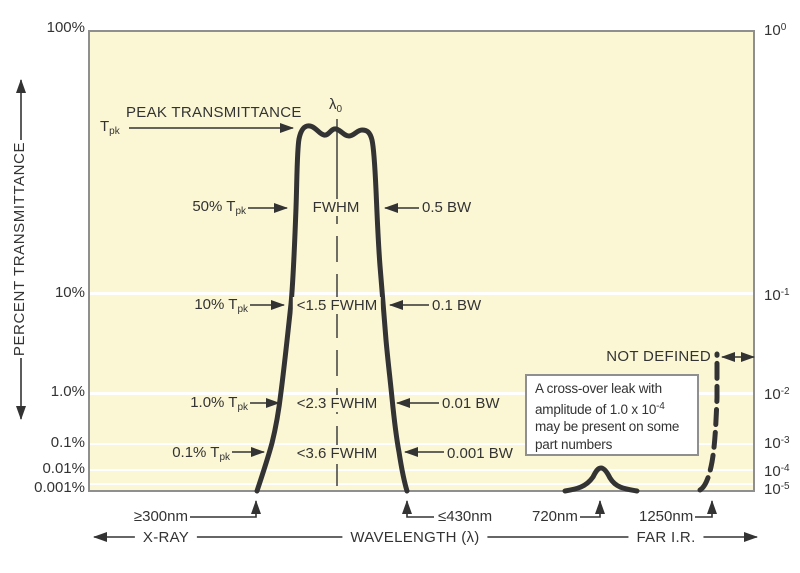 The height and width of the screenshot is (573, 800). What do you see at coordinates (592, 509) in the screenshot?
I see `tick-arrow-720nm` at bounding box center [592, 509].